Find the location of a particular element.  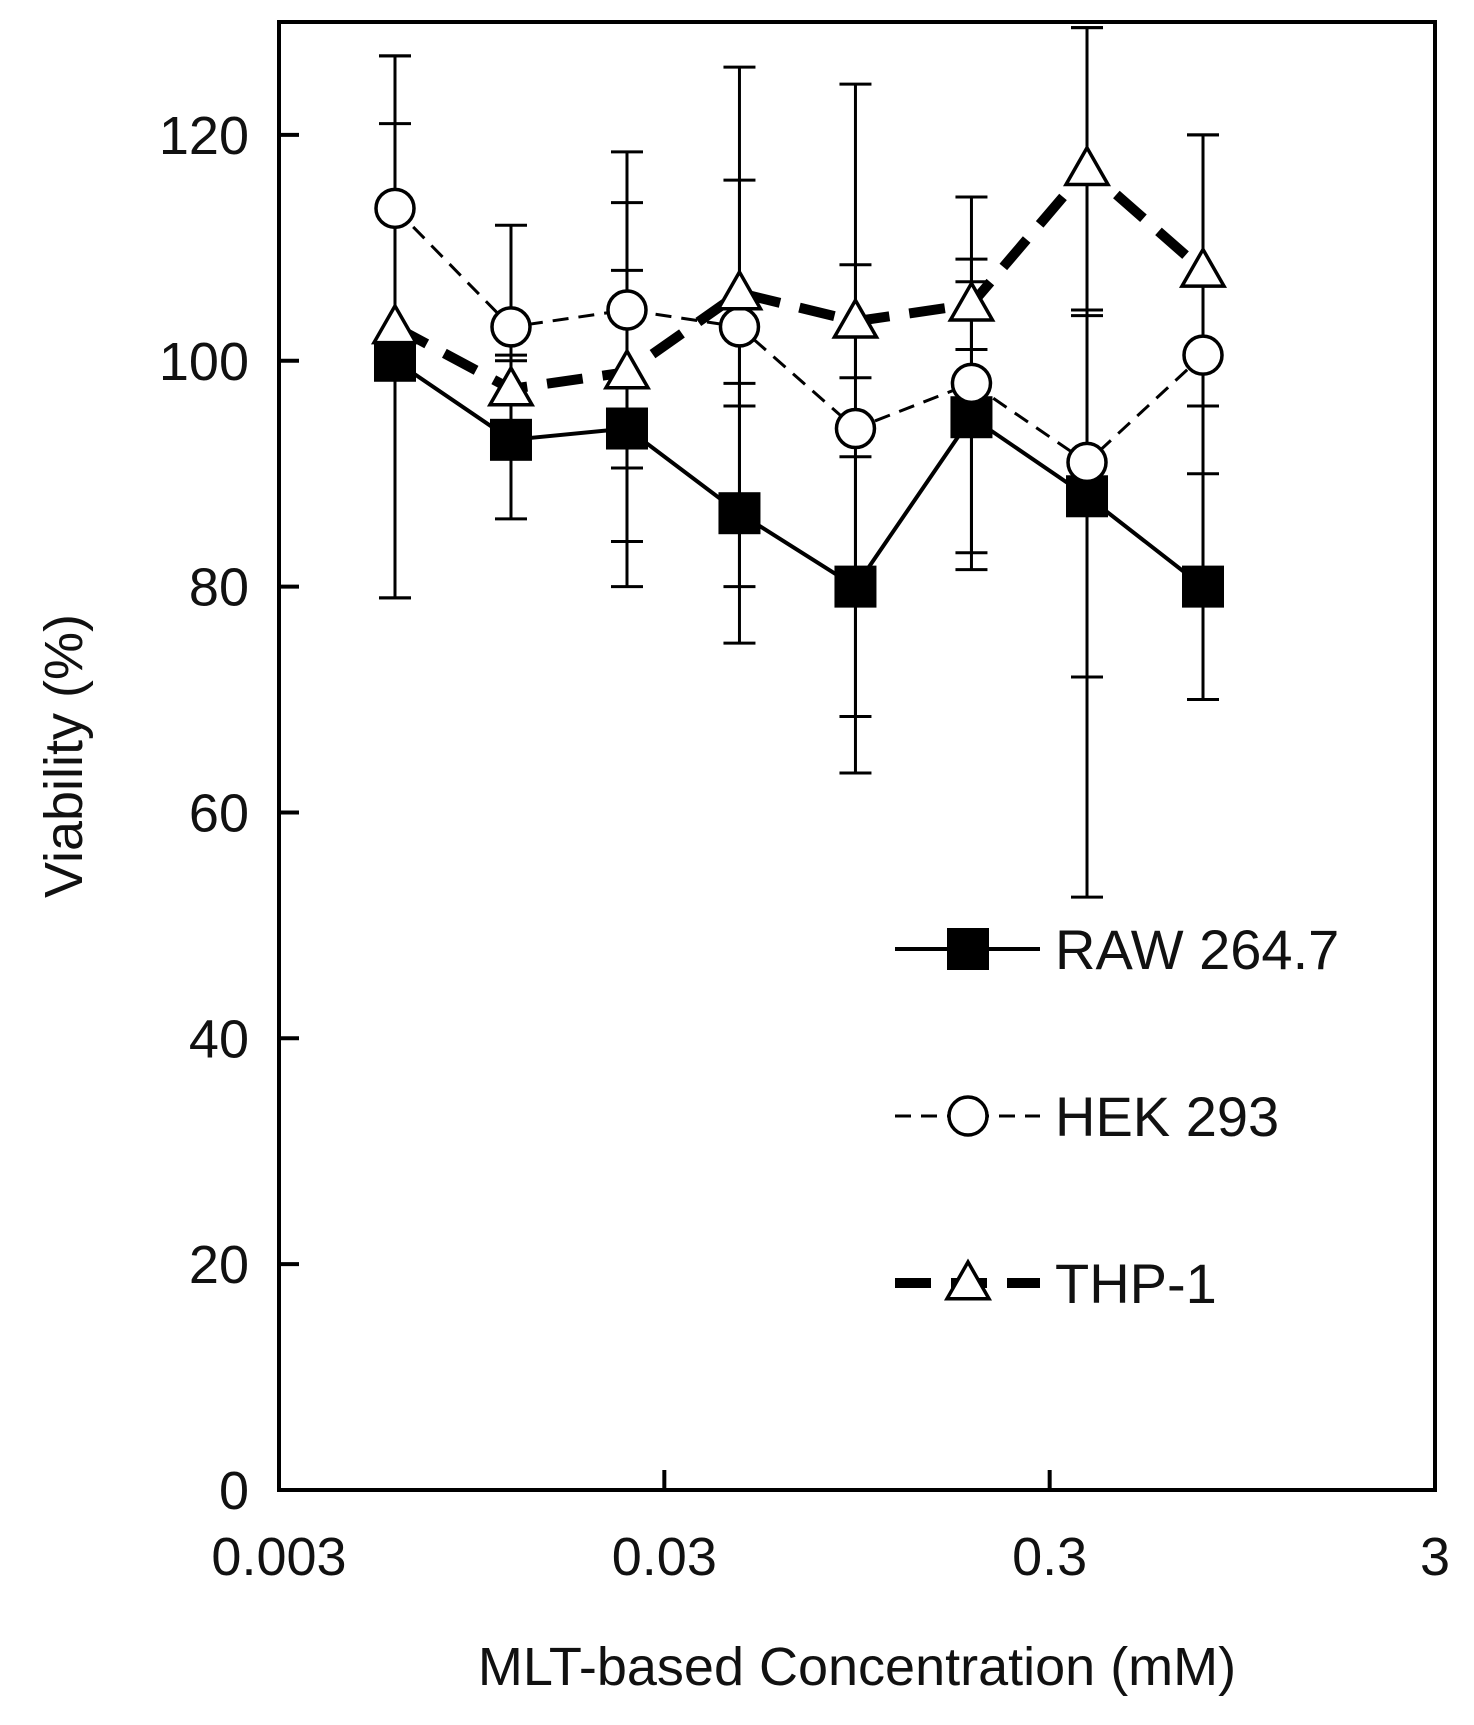

y-tick-label: 100 is located at coordinates (204, 362).